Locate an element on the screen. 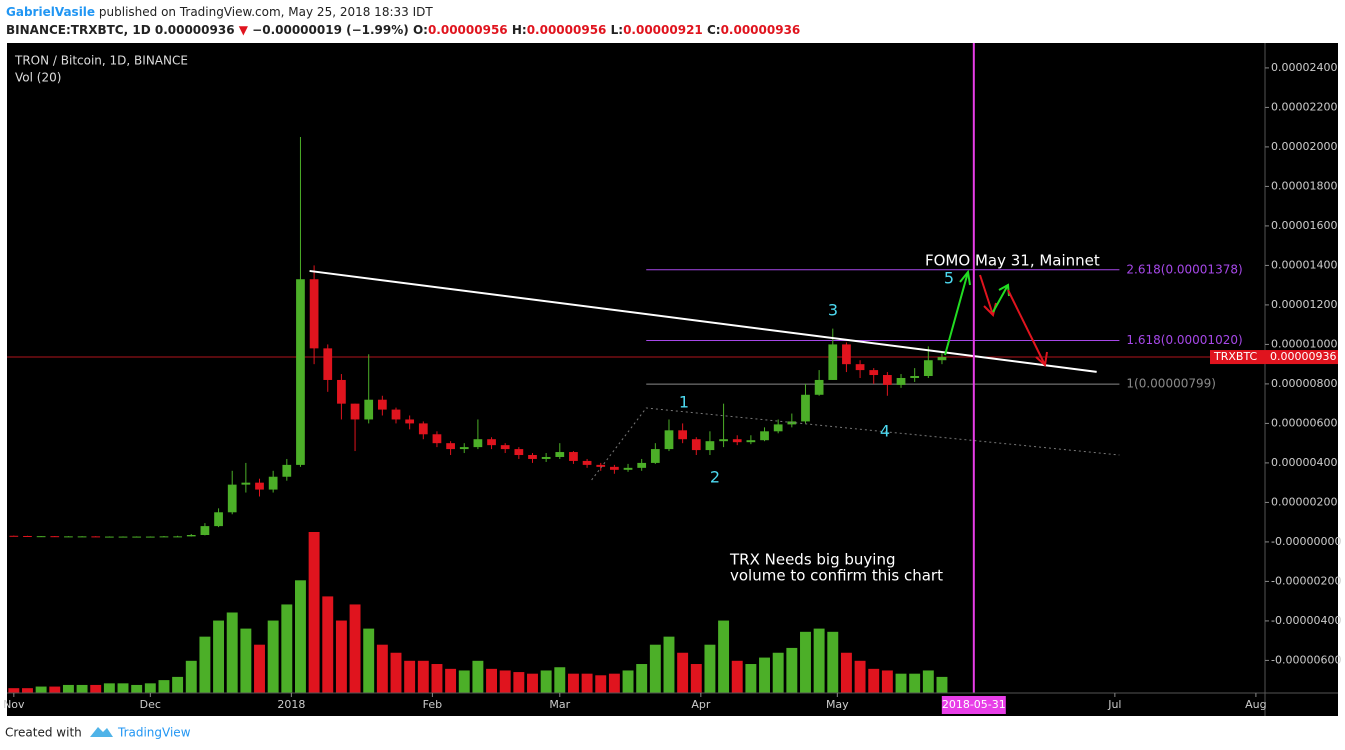  x-tick-label: Jul is located at coordinates (1114, 704).